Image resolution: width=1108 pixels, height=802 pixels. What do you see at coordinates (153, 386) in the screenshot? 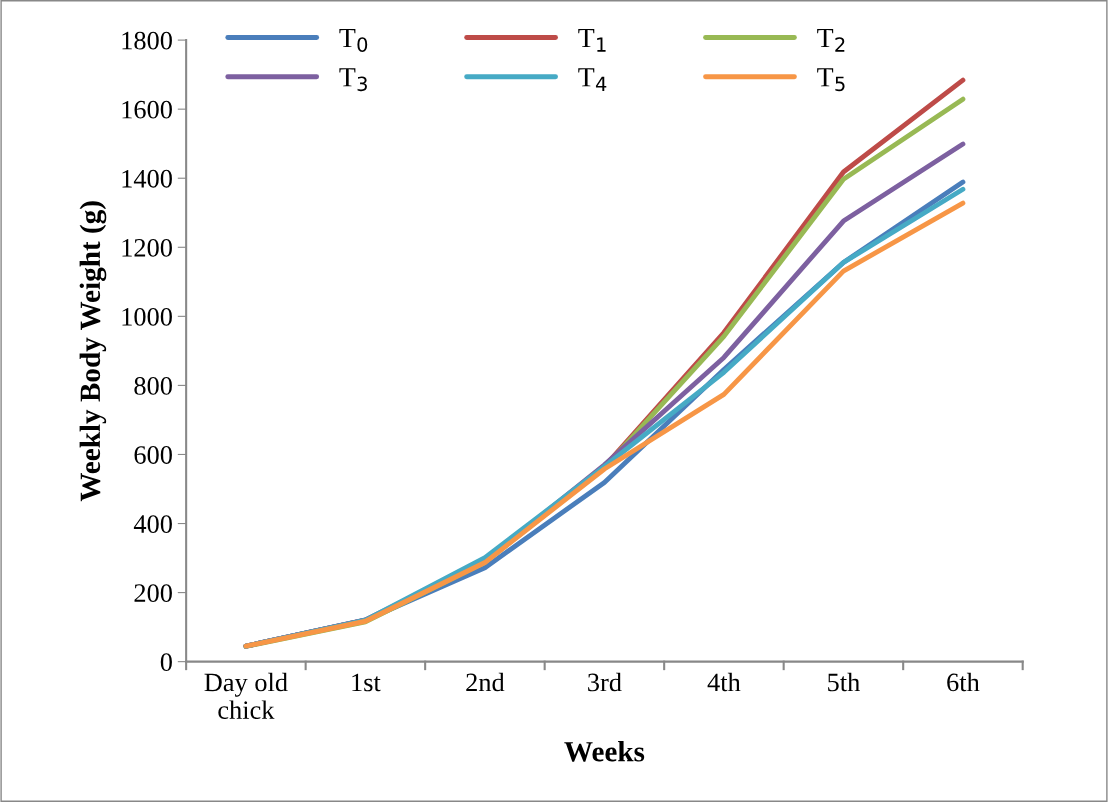
I see `y-tick-label: 800` at bounding box center [153, 386].